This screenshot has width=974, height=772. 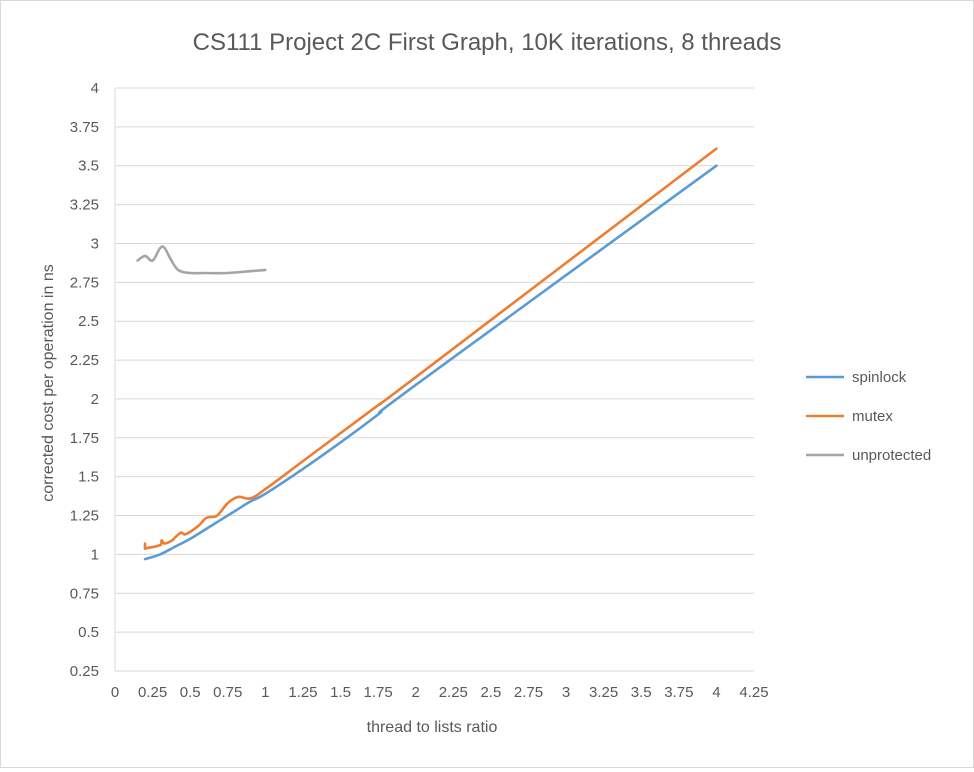 What do you see at coordinates (88, 477) in the screenshot?
I see `y-tick-label: 1.5` at bounding box center [88, 477].